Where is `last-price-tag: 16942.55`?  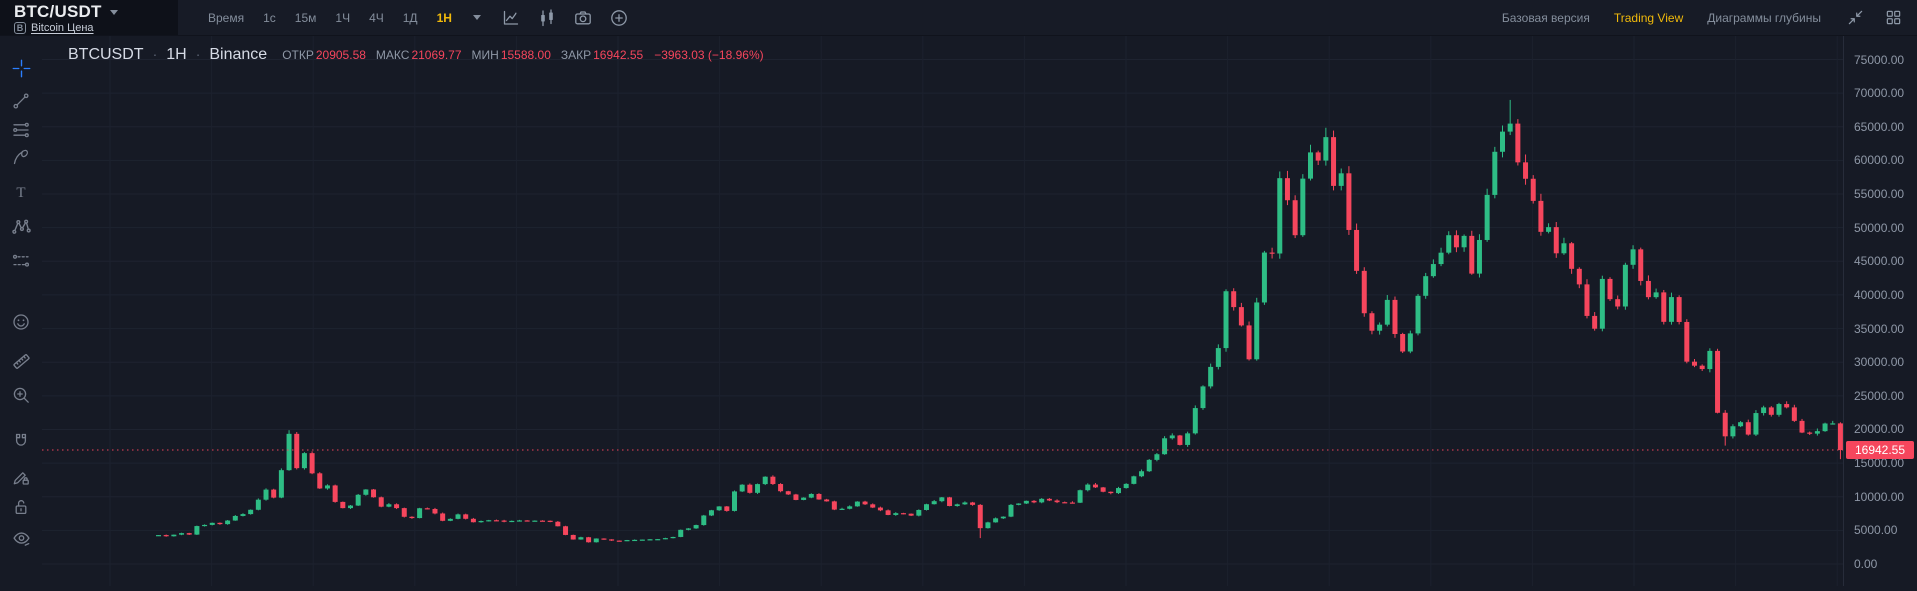
last-price-tag: 16942.55 is located at coordinates (1880, 450).